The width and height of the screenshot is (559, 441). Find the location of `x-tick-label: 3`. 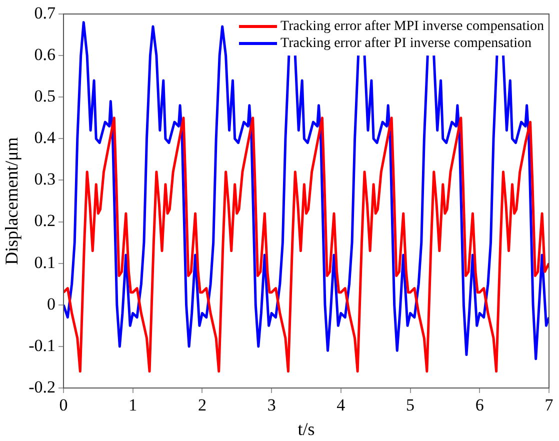

x-tick-label: 3 is located at coordinates (271, 405).